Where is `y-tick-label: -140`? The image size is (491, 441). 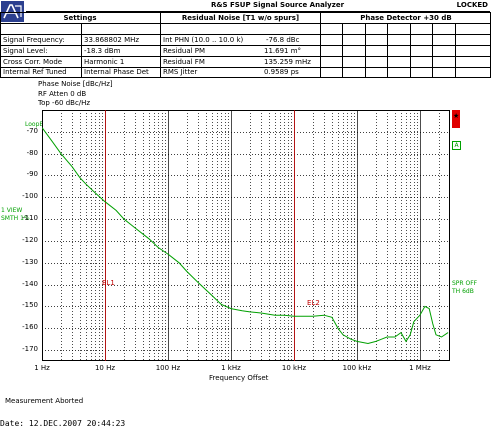 y-tick-label: -140 is located at coordinates (30, 283).